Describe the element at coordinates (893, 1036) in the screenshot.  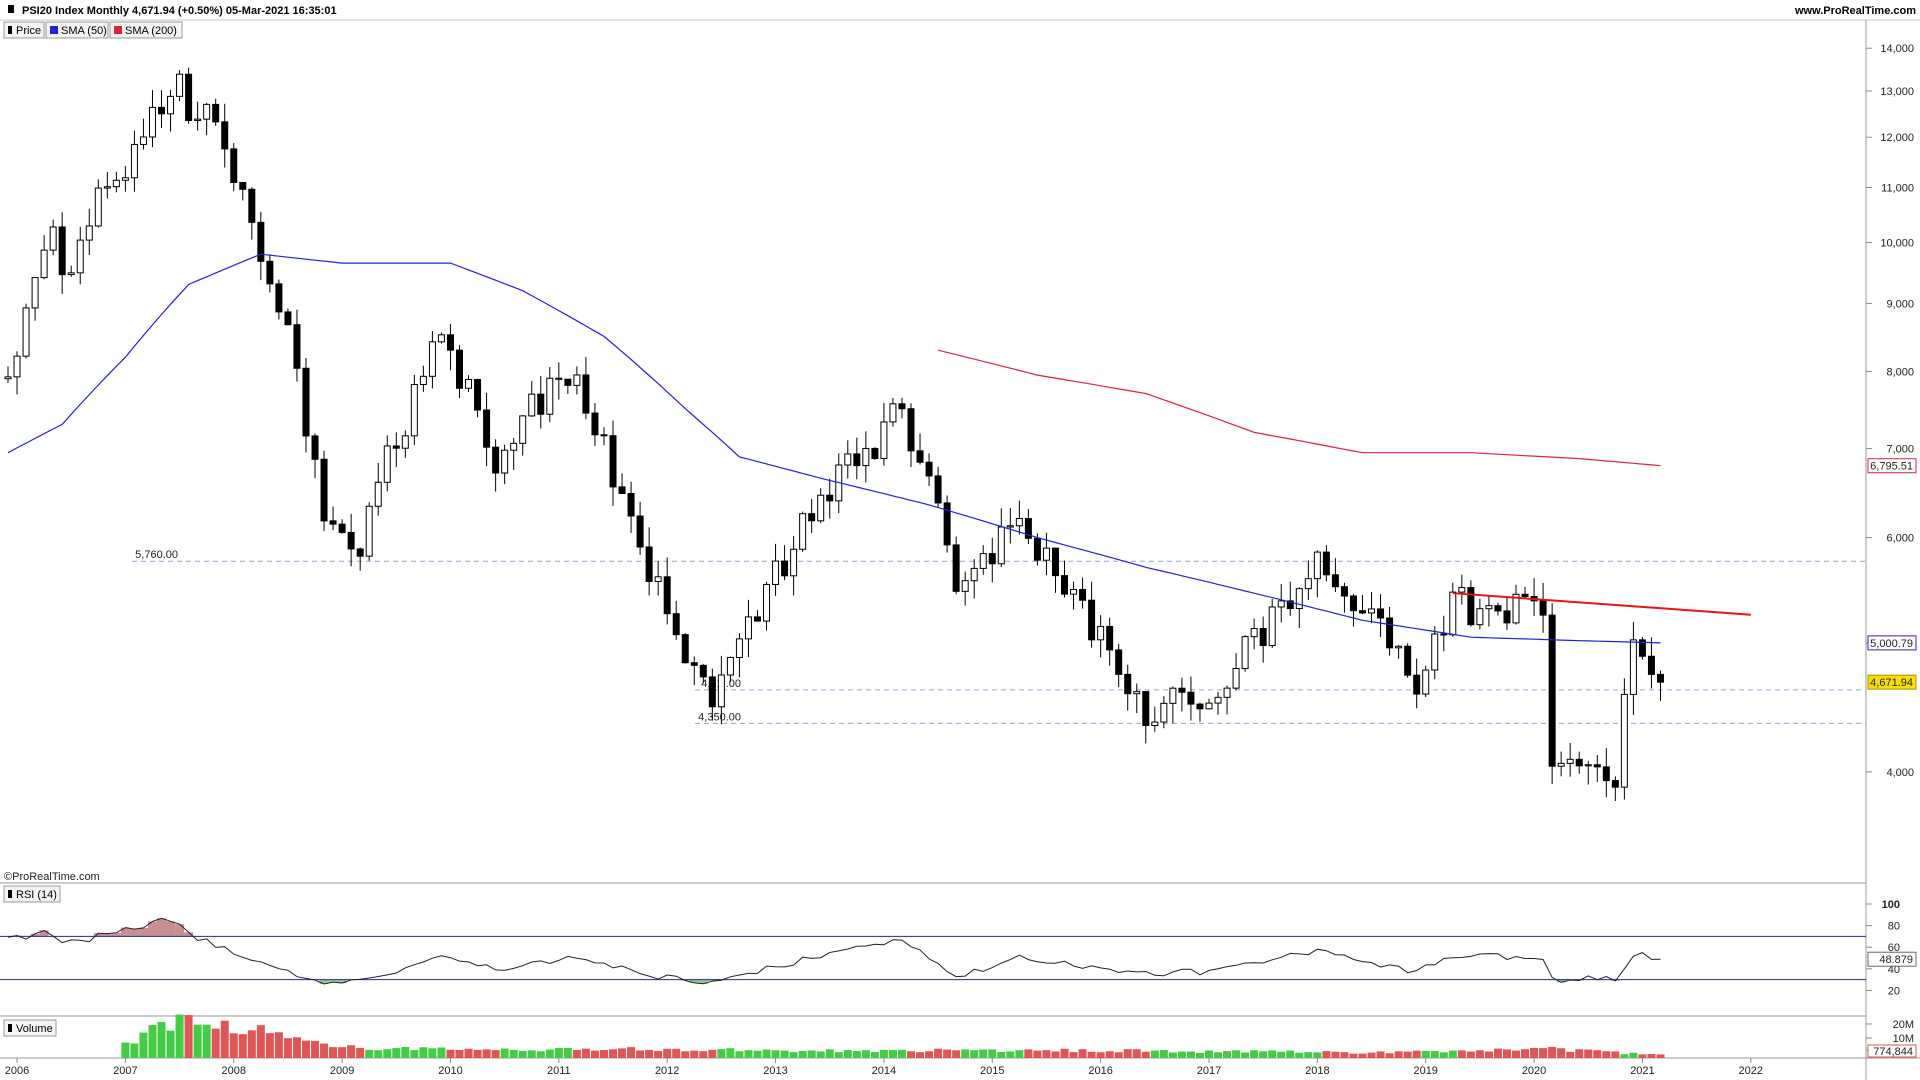
I see `volume-pane` at that location.